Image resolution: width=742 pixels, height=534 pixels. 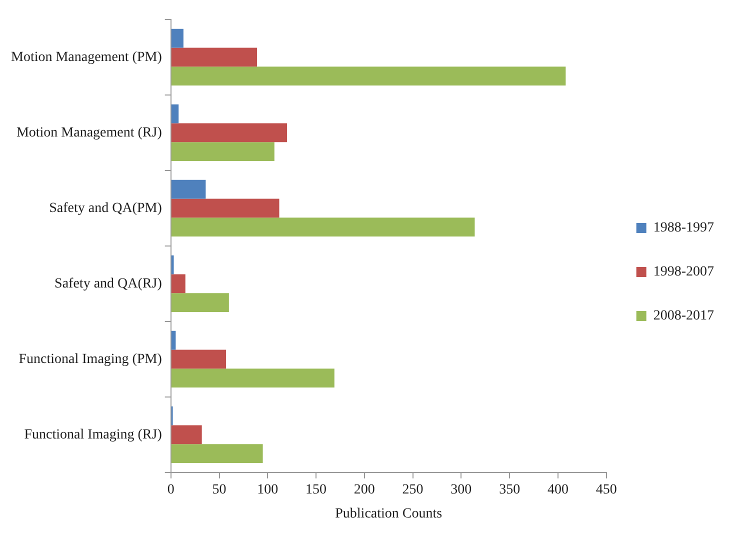 What do you see at coordinates (461, 490) in the screenshot?
I see `x-tick-label: 300` at bounding box center [461, 490].